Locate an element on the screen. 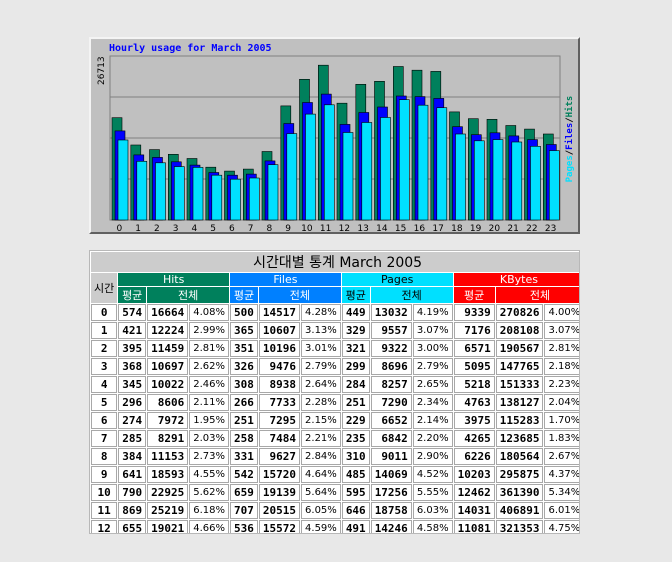 This screenshot has width=672, height=562. kbytes-pct-cell: 4.00% is located at coordinates (561, 312).